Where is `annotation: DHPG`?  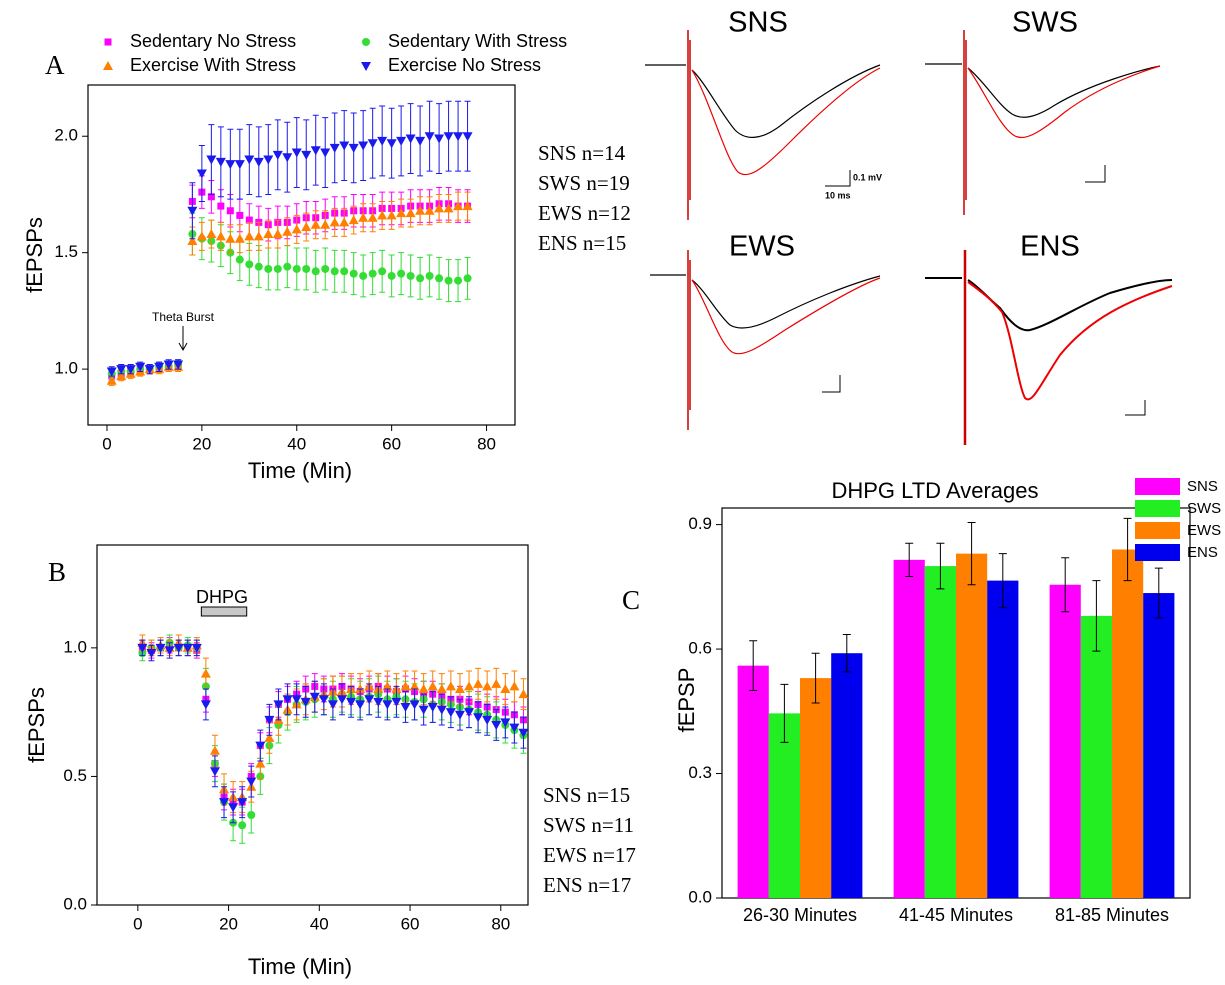 annotation: DHPG is located at coordinates (222, 597).